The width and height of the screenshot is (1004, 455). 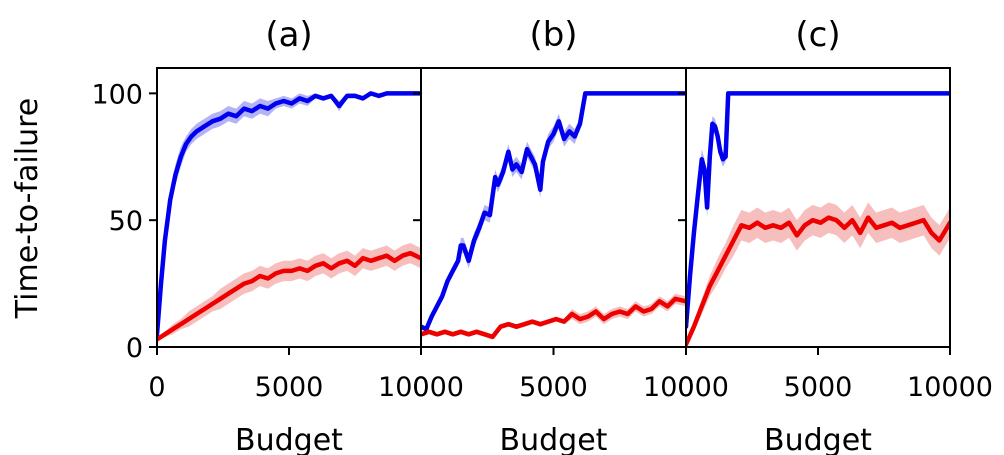 What do you see at coordinates (126, 221) in the screenshot?
I see `y-tick-label: 50` at bounding box center [126, 221].